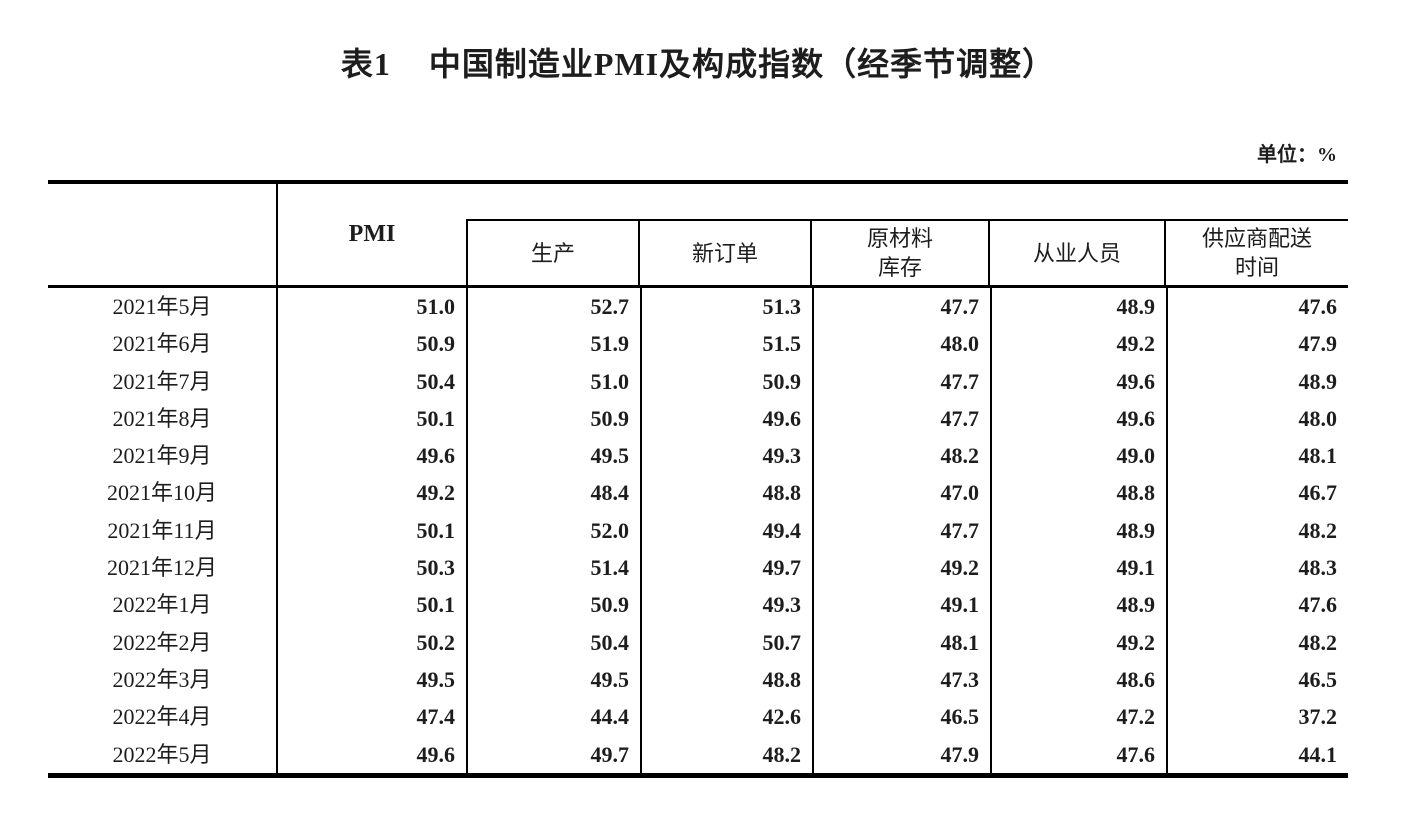 This screenshot has width=1410, height=838. Describe the element at coordinates (1078, 679) in the screenshot. I see `value-cell: 48.6` at that location.